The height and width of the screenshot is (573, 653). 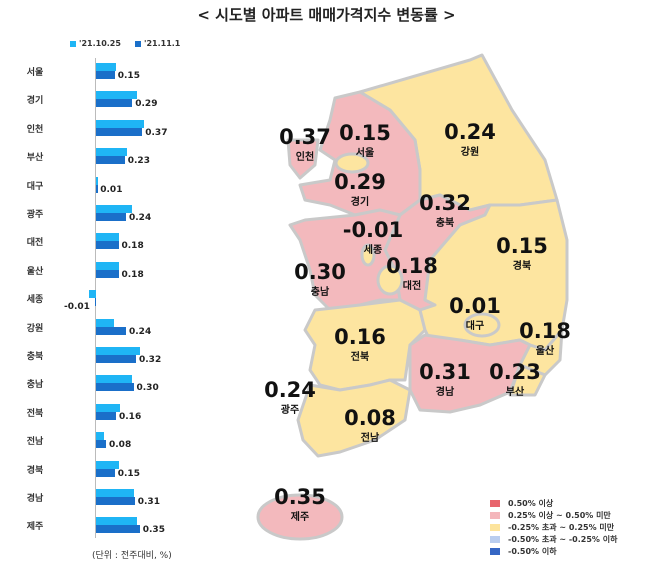 I want to click on map-legend-item: -0.50% 초과 ~ -0.25% 이하, so click(x=553, y=539).